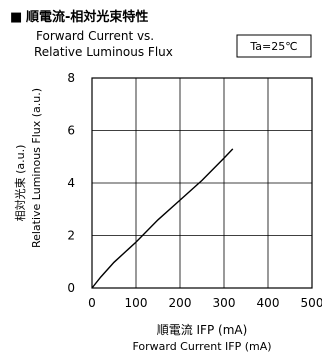 The image size is (322, 358). Describe the element at coordinates (87, 17) in the screenshot. I see `chart-title-jp: 順電流-相対光束特性` at that location.